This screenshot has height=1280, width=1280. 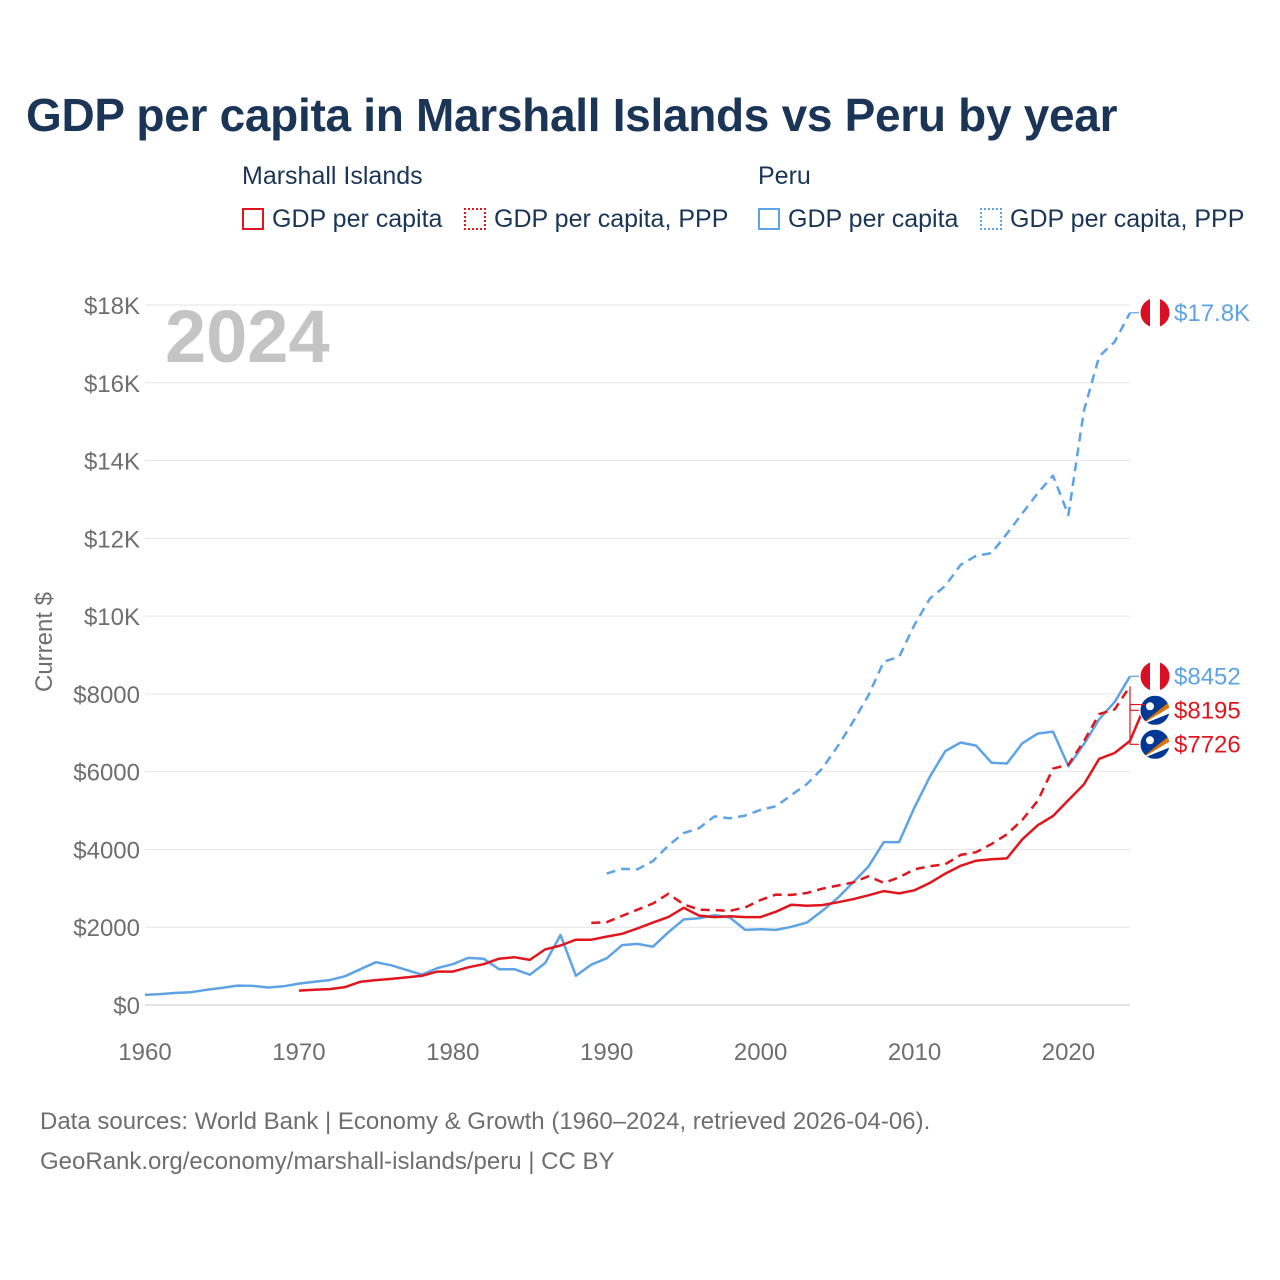 I want to click on legend-group-marshall-islands: Marshall Islands, so click(x=332, y=176).